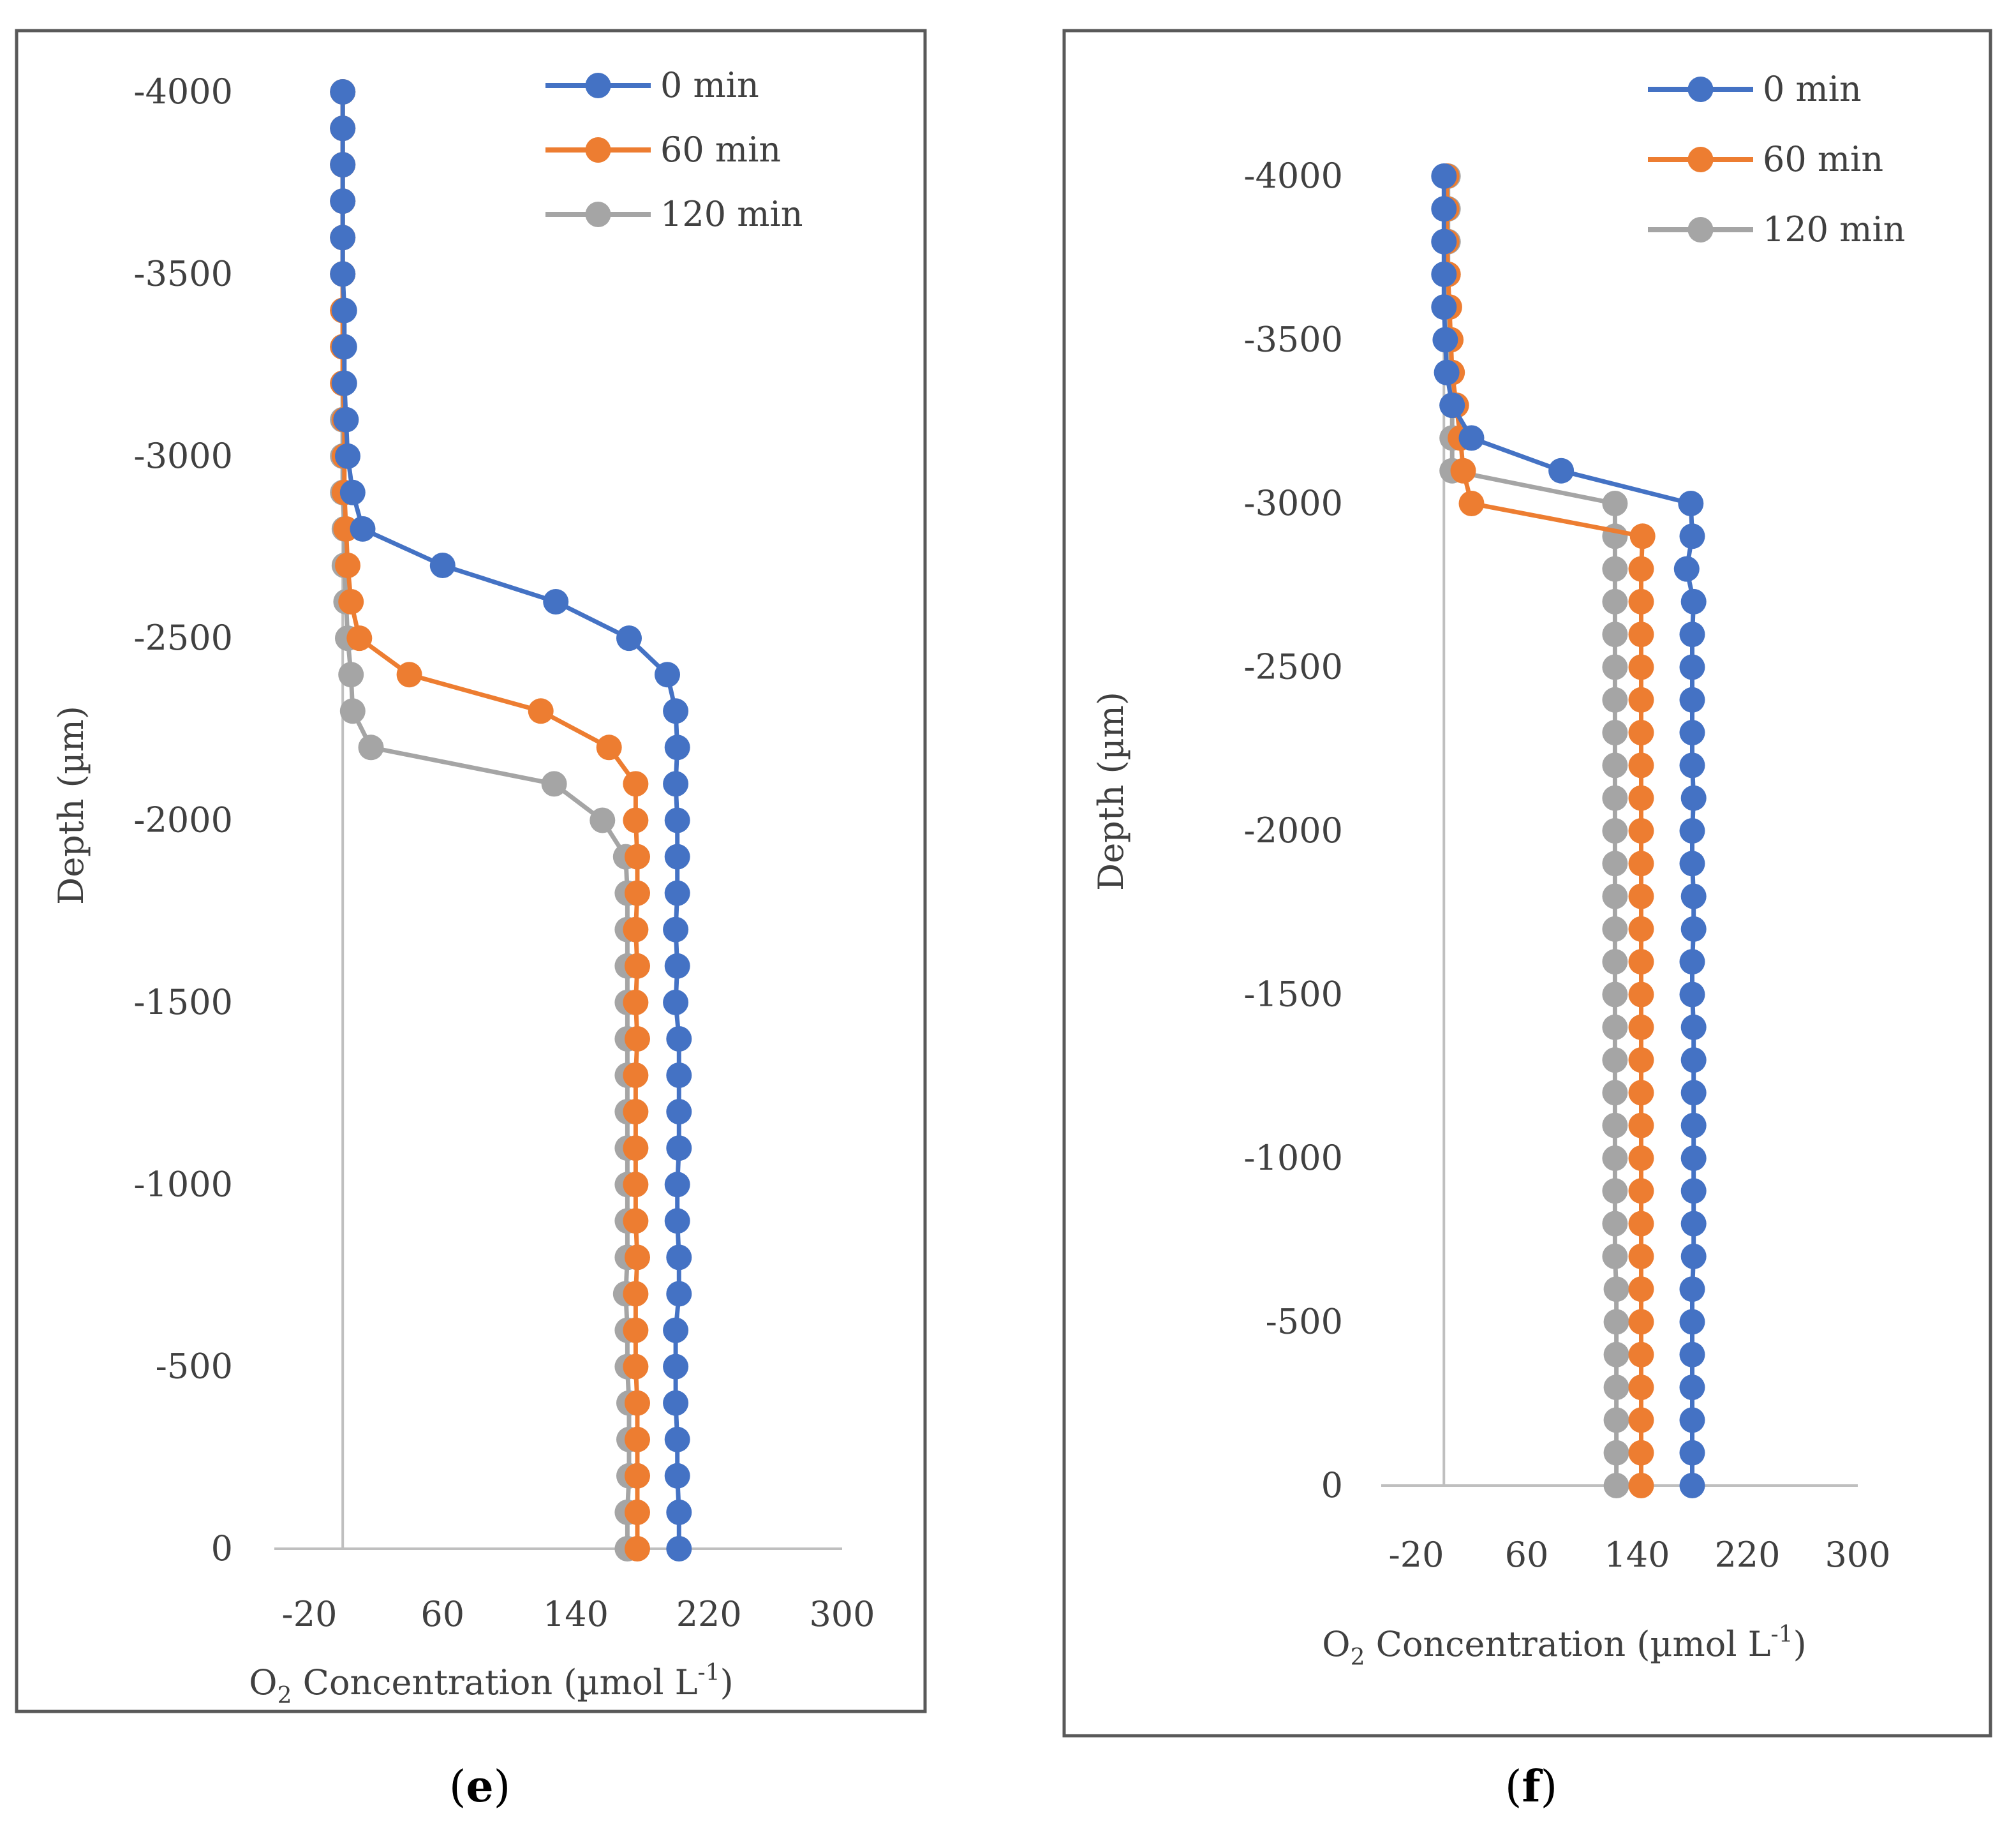  What do you see at coordinates (1782, 1634) in the screenshot?
I see `x-axis-label-sup: -1` at bounding box center [1782, 1634].